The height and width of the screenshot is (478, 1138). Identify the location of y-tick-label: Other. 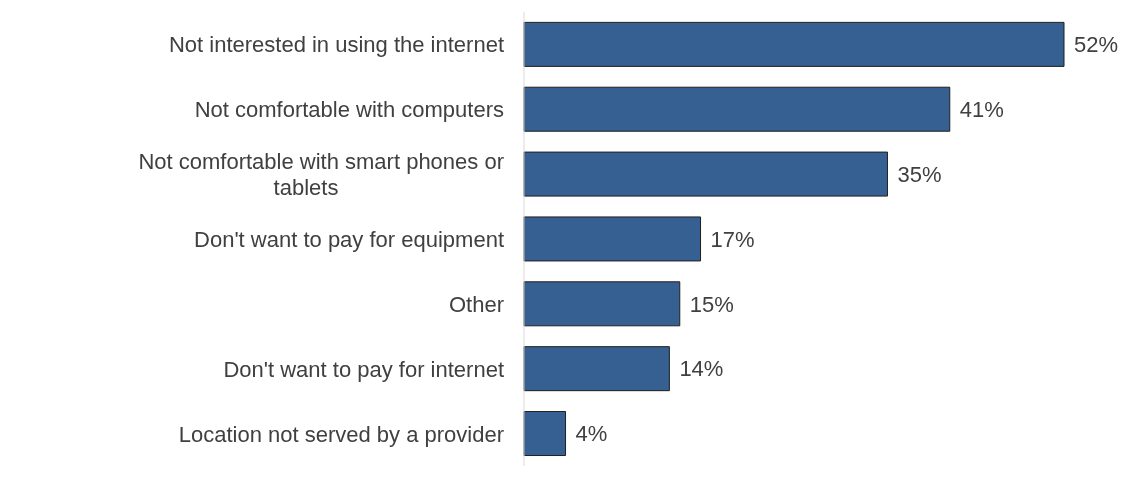
(476, 304).